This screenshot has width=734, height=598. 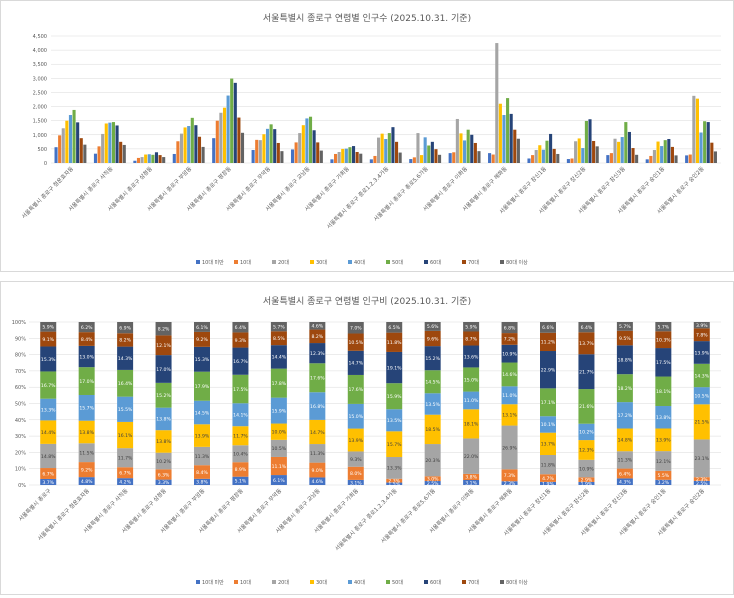 I want to click on legend-label-3: 30대, so click(x=321, y=262).